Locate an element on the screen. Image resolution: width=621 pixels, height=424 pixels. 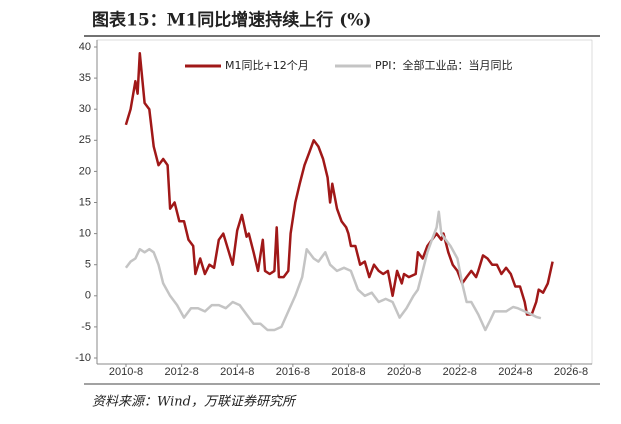
y-tick-label: 40 is located at coordinates (85, 47).